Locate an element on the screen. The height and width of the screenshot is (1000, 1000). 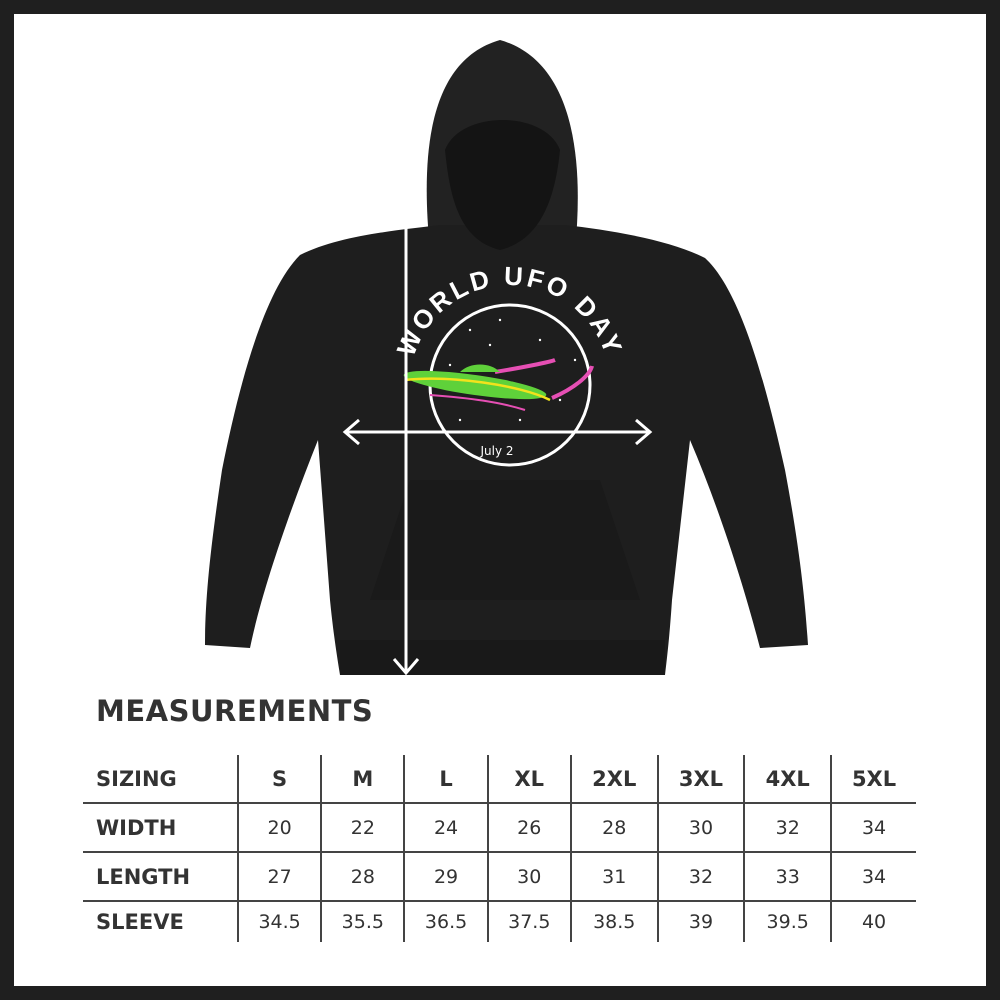
cell: 38.5 is located at coordinates (613, 921).